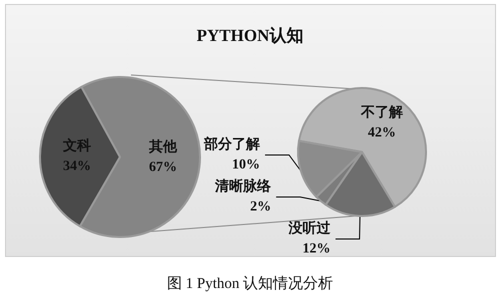 Image resolution: width=500 pixels, height=304 pixels. I want to click on slice-label: 文科, so click(76, 145).